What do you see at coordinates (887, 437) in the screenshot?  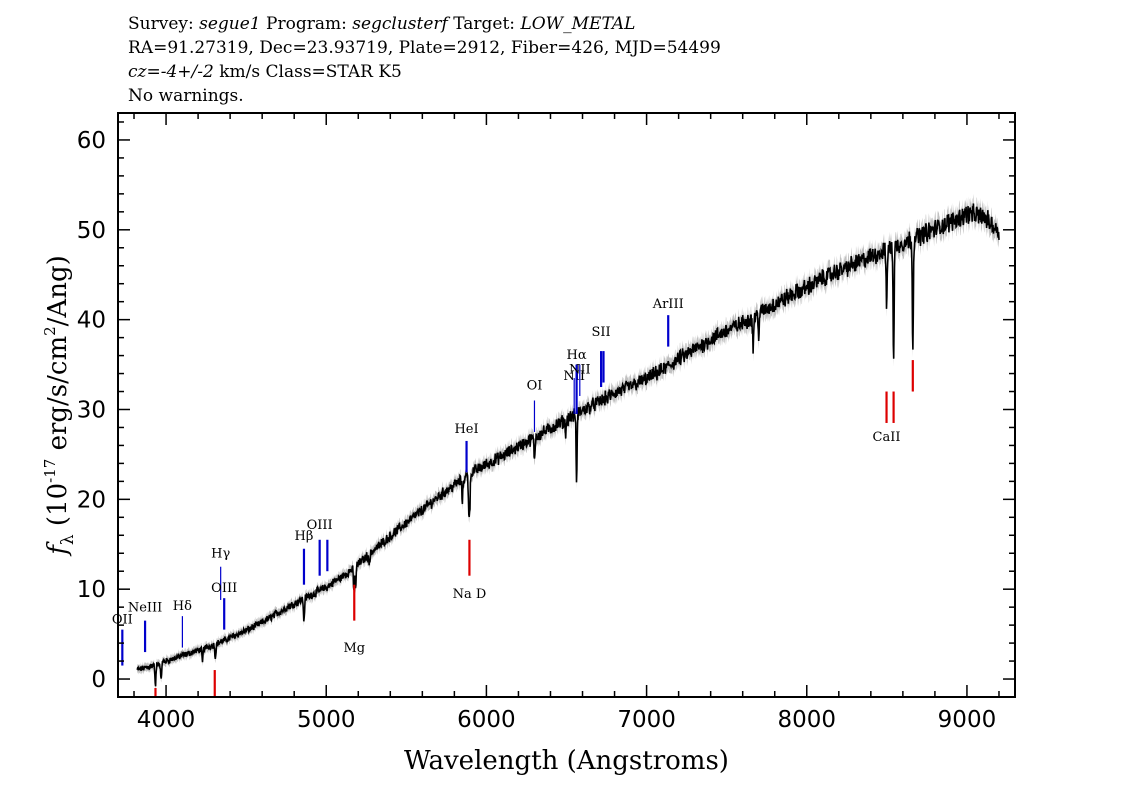 I see `absorption-line-label: CaII` at bounding box center [887, 437].